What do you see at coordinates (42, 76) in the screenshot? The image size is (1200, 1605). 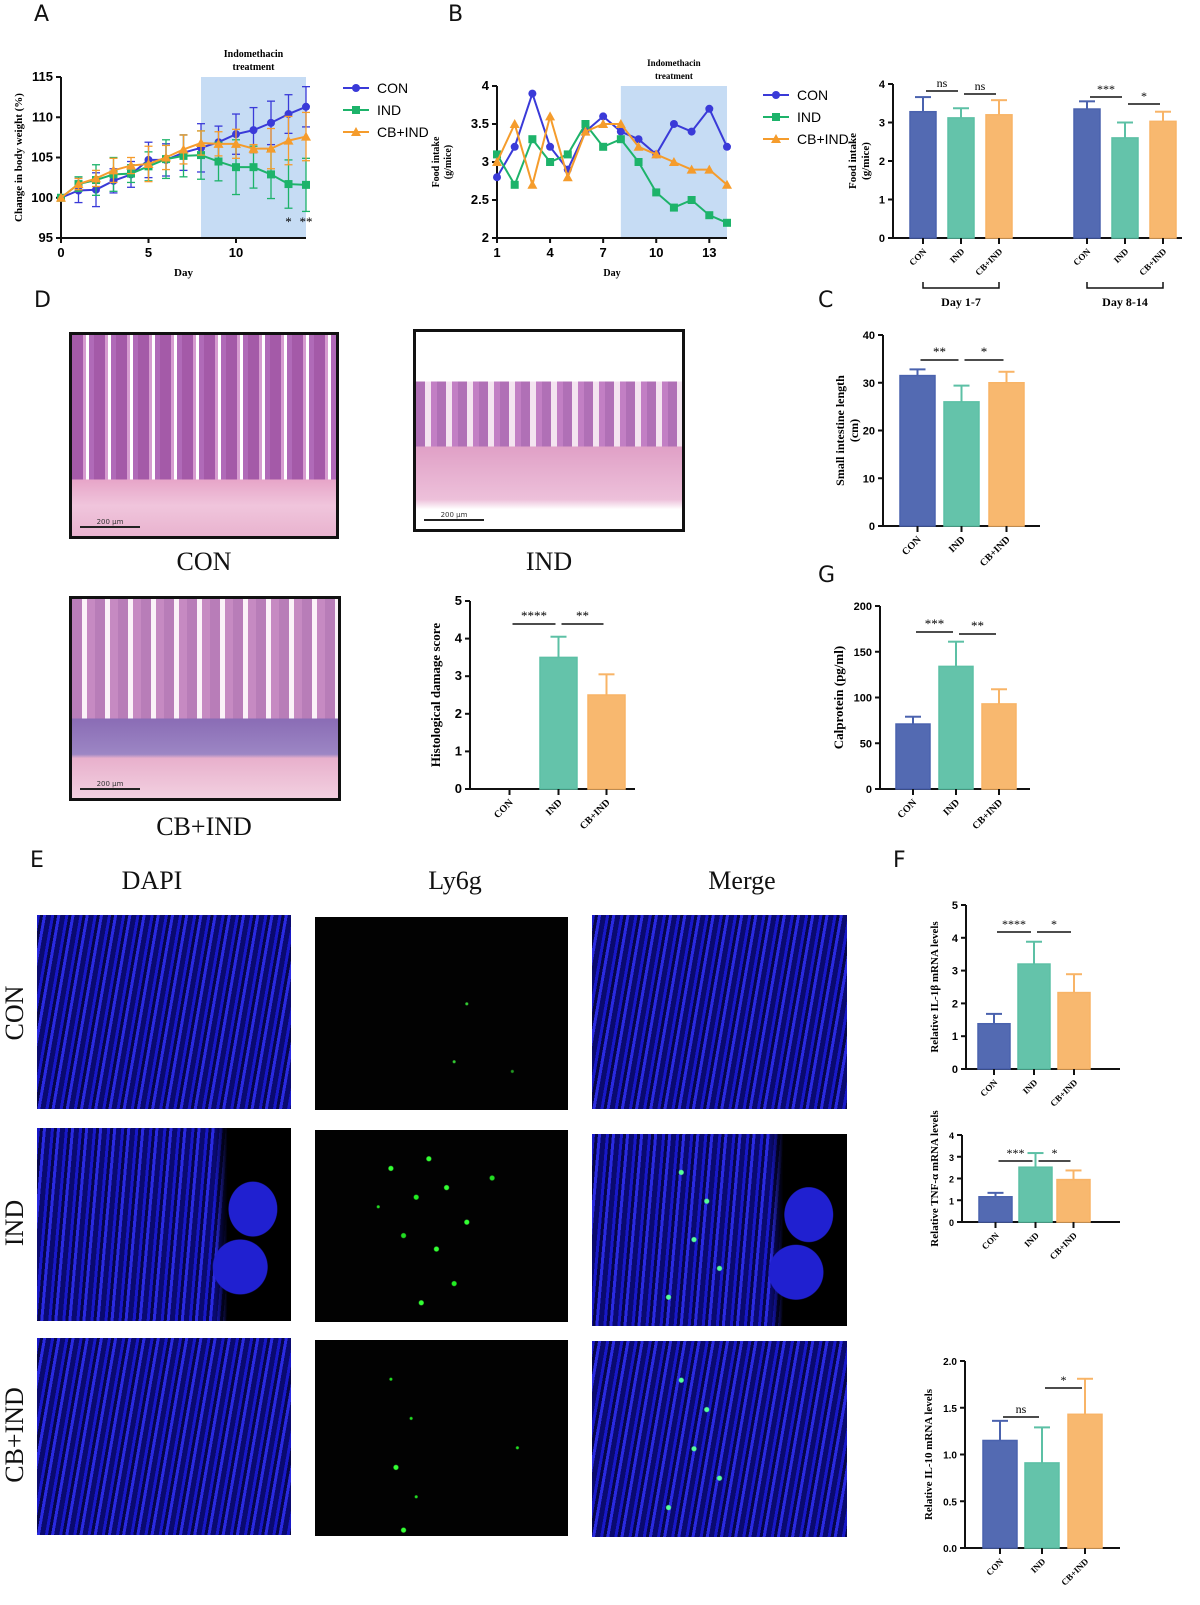 I see `y-tick-label: 115` at bounding box center [42, 76].